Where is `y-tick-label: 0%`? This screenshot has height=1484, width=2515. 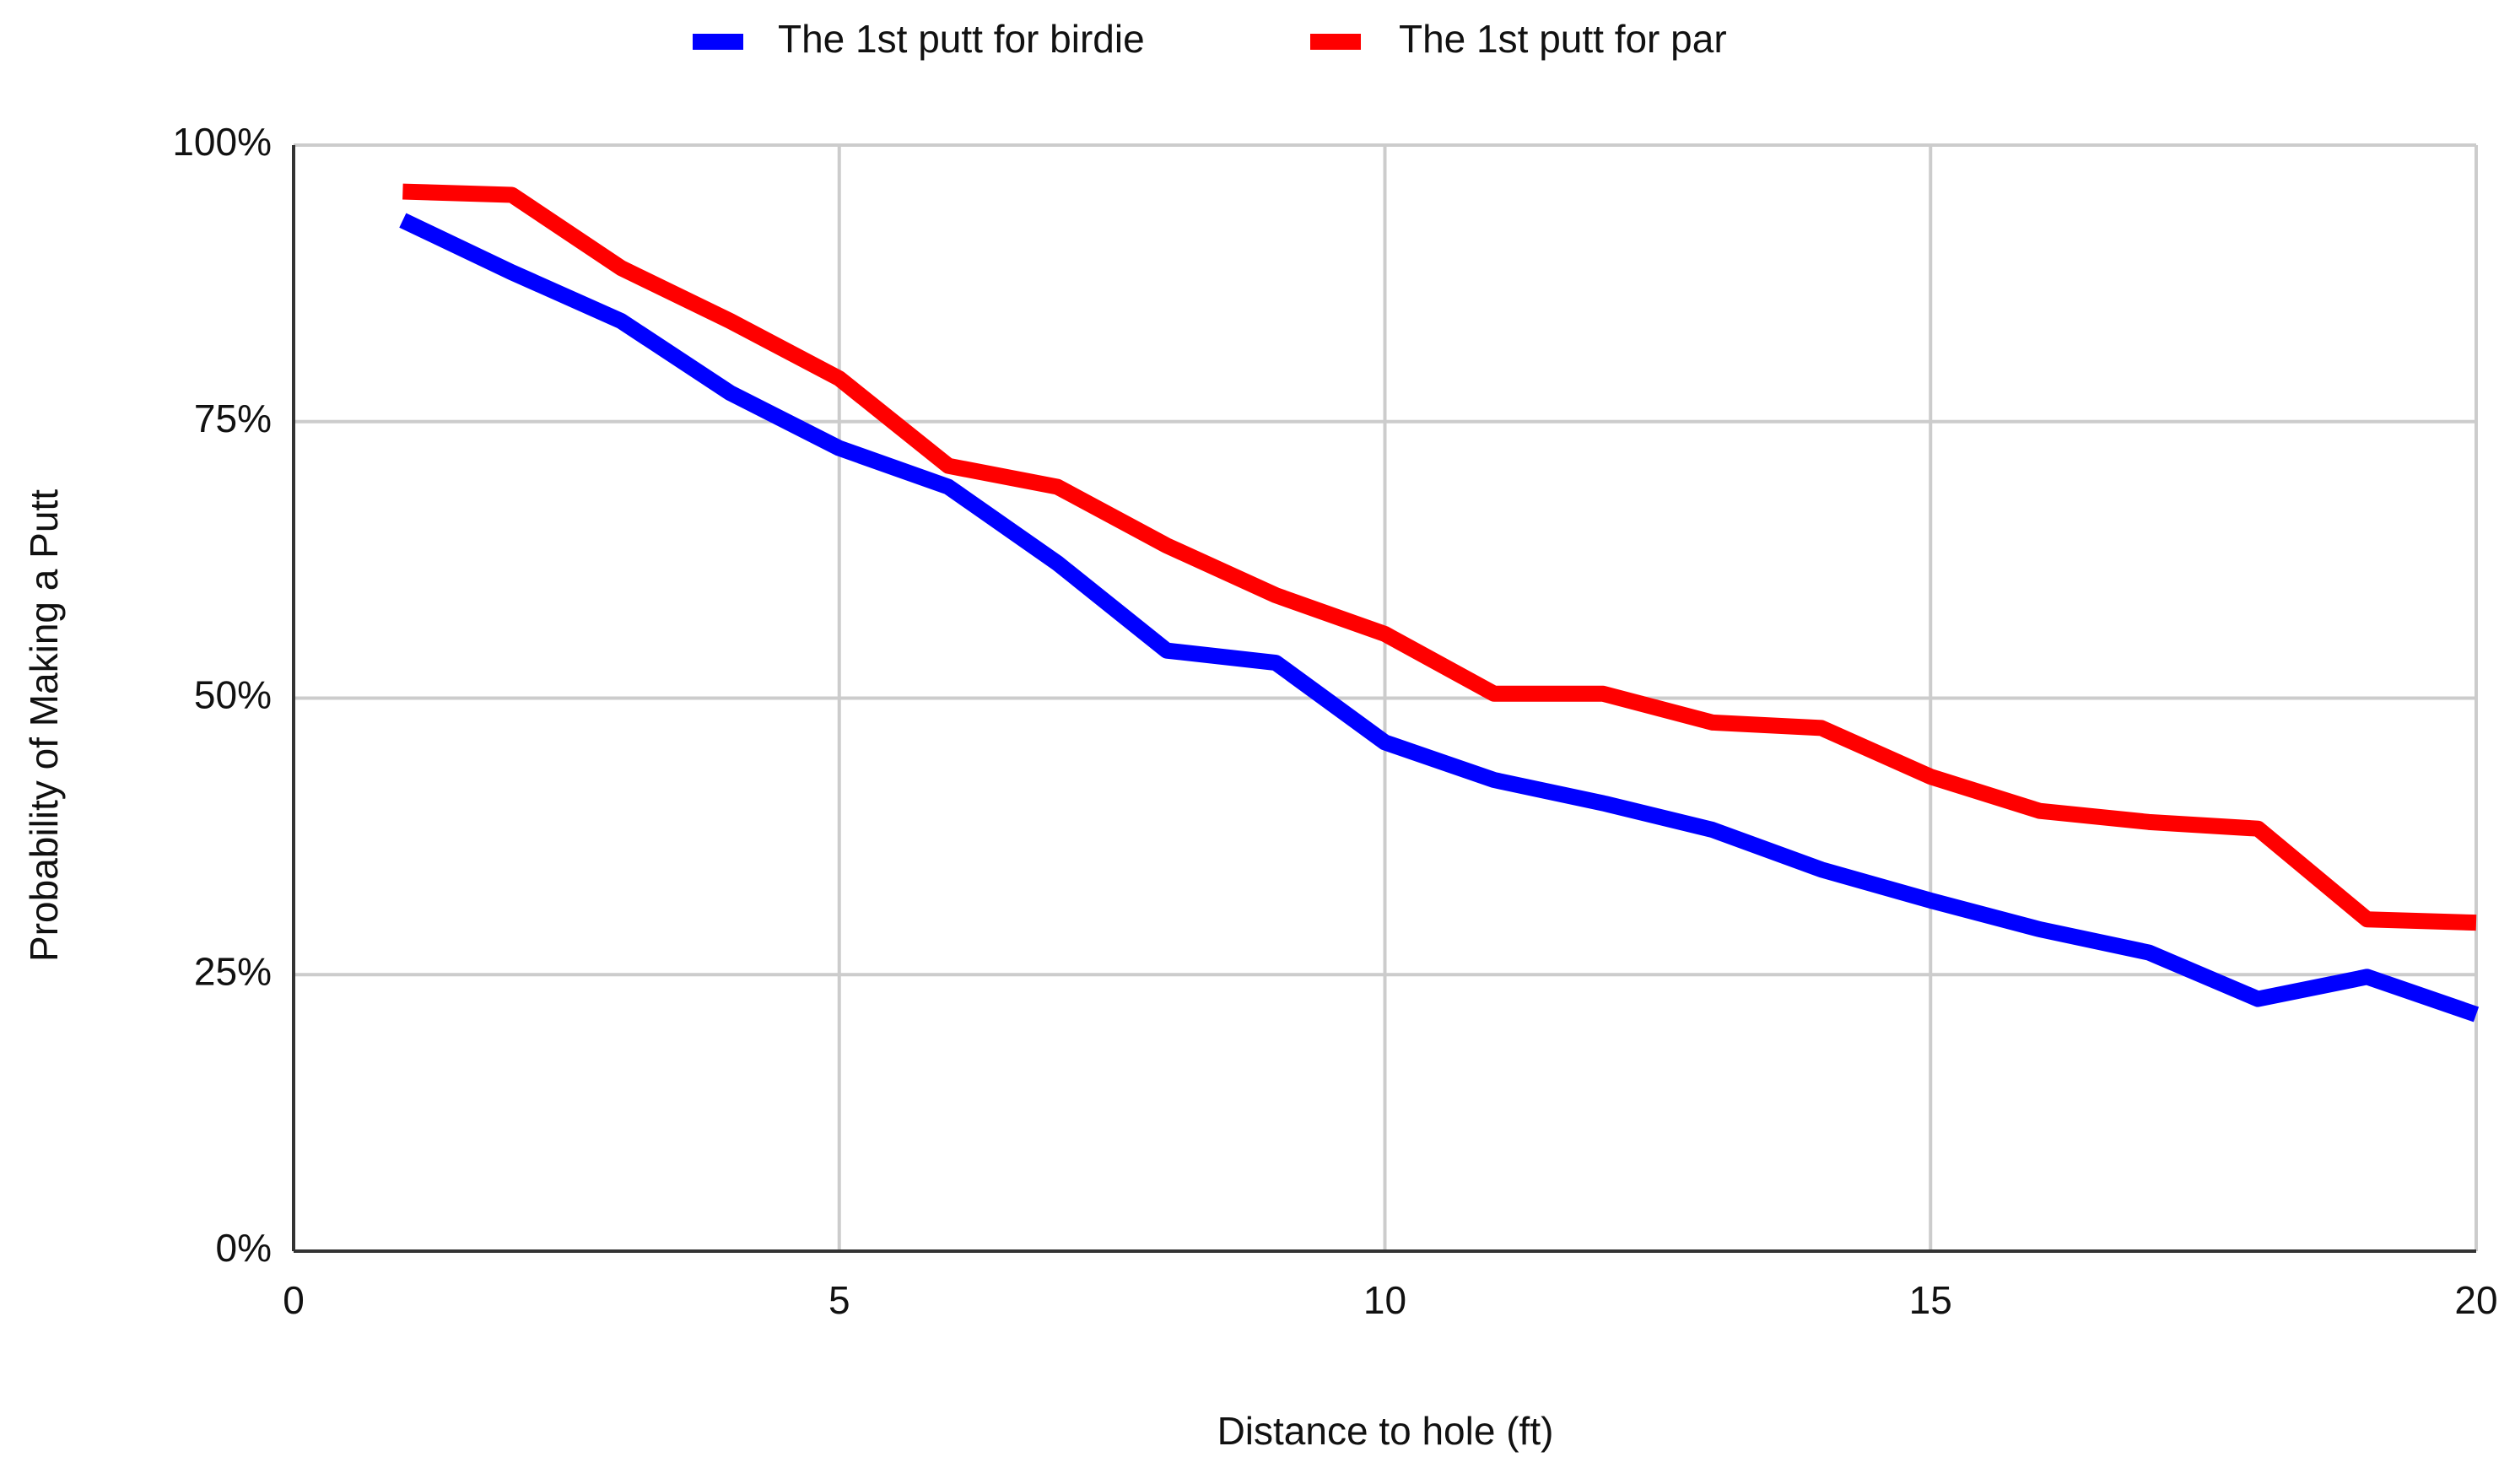 y-tick-label: 0% is located at coordinates (244, 1248).